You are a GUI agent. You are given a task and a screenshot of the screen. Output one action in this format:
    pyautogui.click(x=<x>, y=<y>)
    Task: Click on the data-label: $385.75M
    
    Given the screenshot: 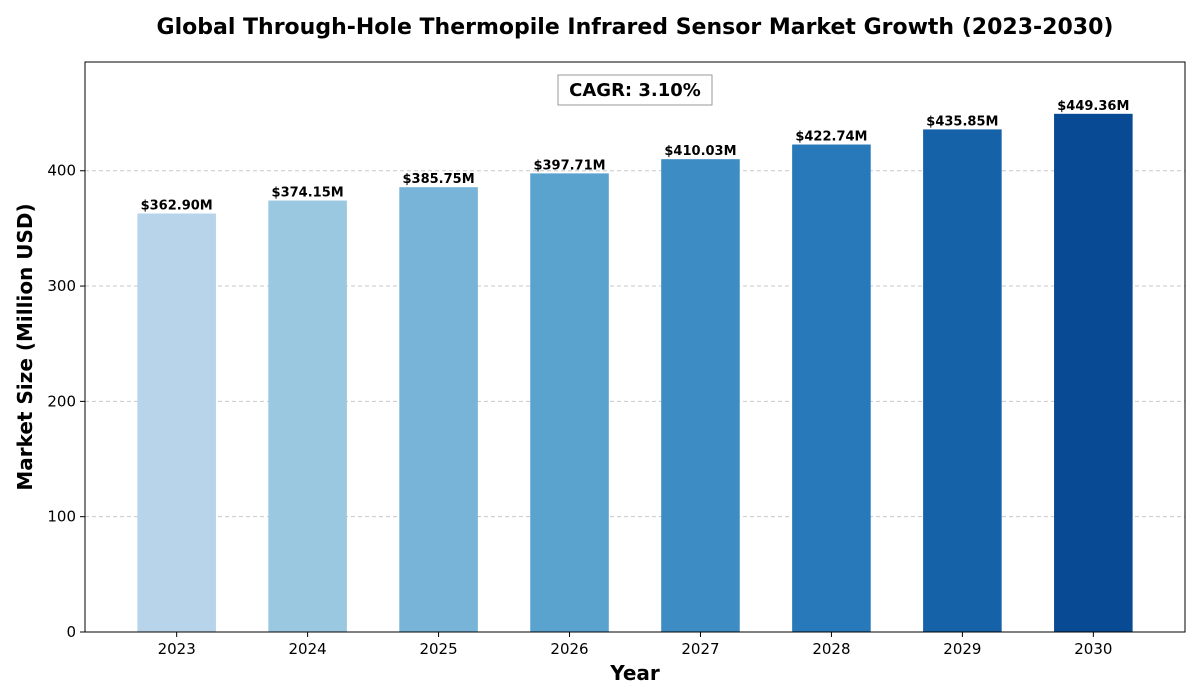 What is the action you would take?
    pyautogui.click(x=438, y=179)
    